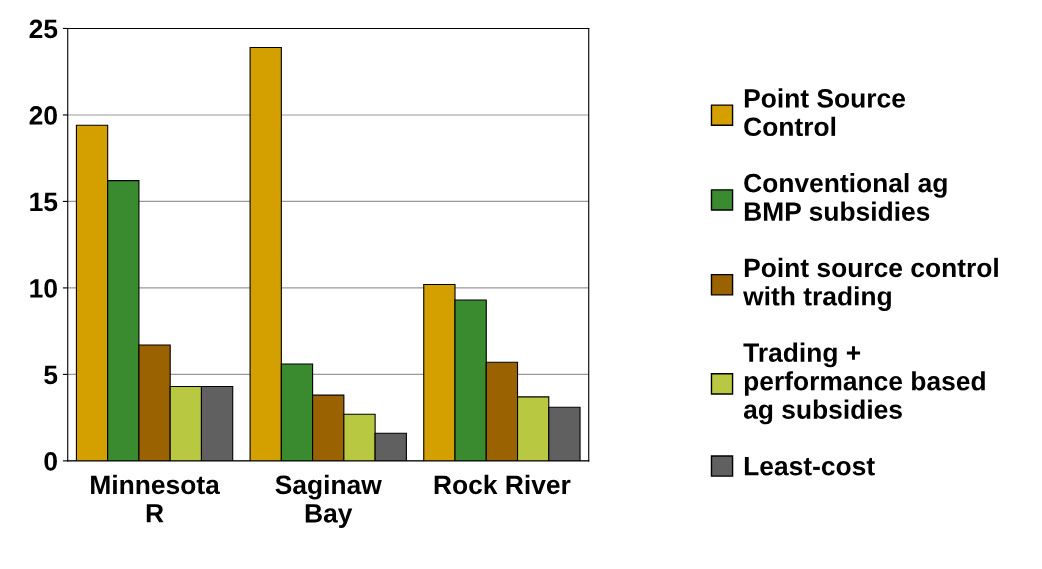  Describe the element at coordinates (328, 501) in the screenshot. I see `x-tick-label: Saginaw Bay` at that location.